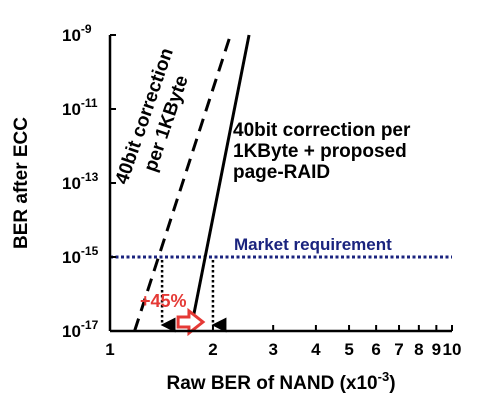 The width and height of the screenshot is (500, 414). Describe the element at coordinates (191, 322) in the screenshot. I see `improvement-arrow` at that location.